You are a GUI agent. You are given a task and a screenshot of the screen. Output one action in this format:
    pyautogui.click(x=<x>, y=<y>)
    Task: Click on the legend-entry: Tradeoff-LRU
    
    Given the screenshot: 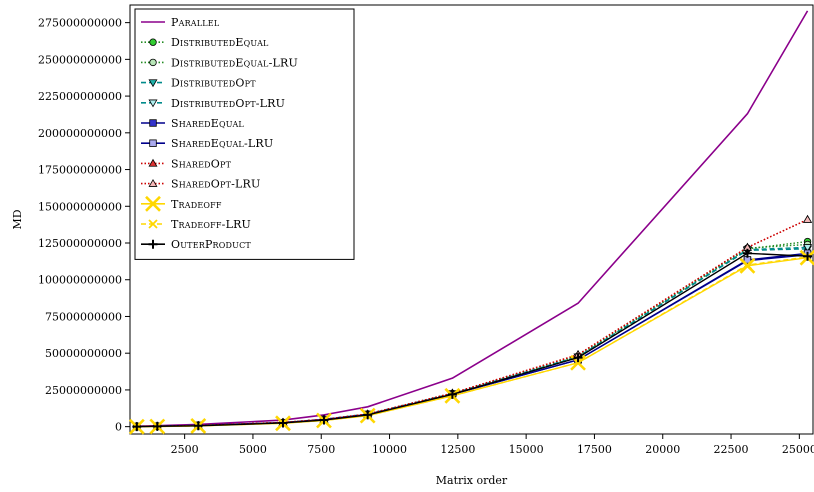 What is the action you would take?
    pyautogui.click(x=196, y=224)
    